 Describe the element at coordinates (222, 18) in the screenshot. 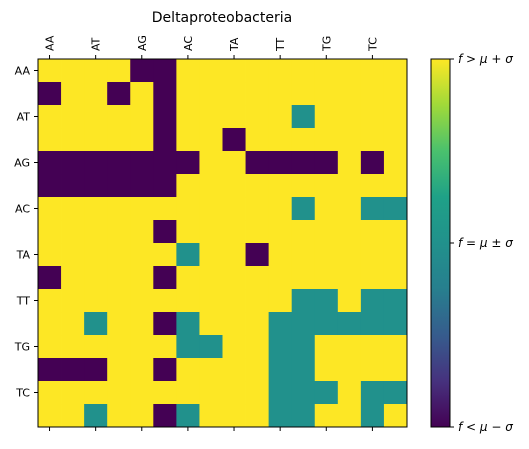

I see `chart-title: Deltaproteobacteria` at that location.